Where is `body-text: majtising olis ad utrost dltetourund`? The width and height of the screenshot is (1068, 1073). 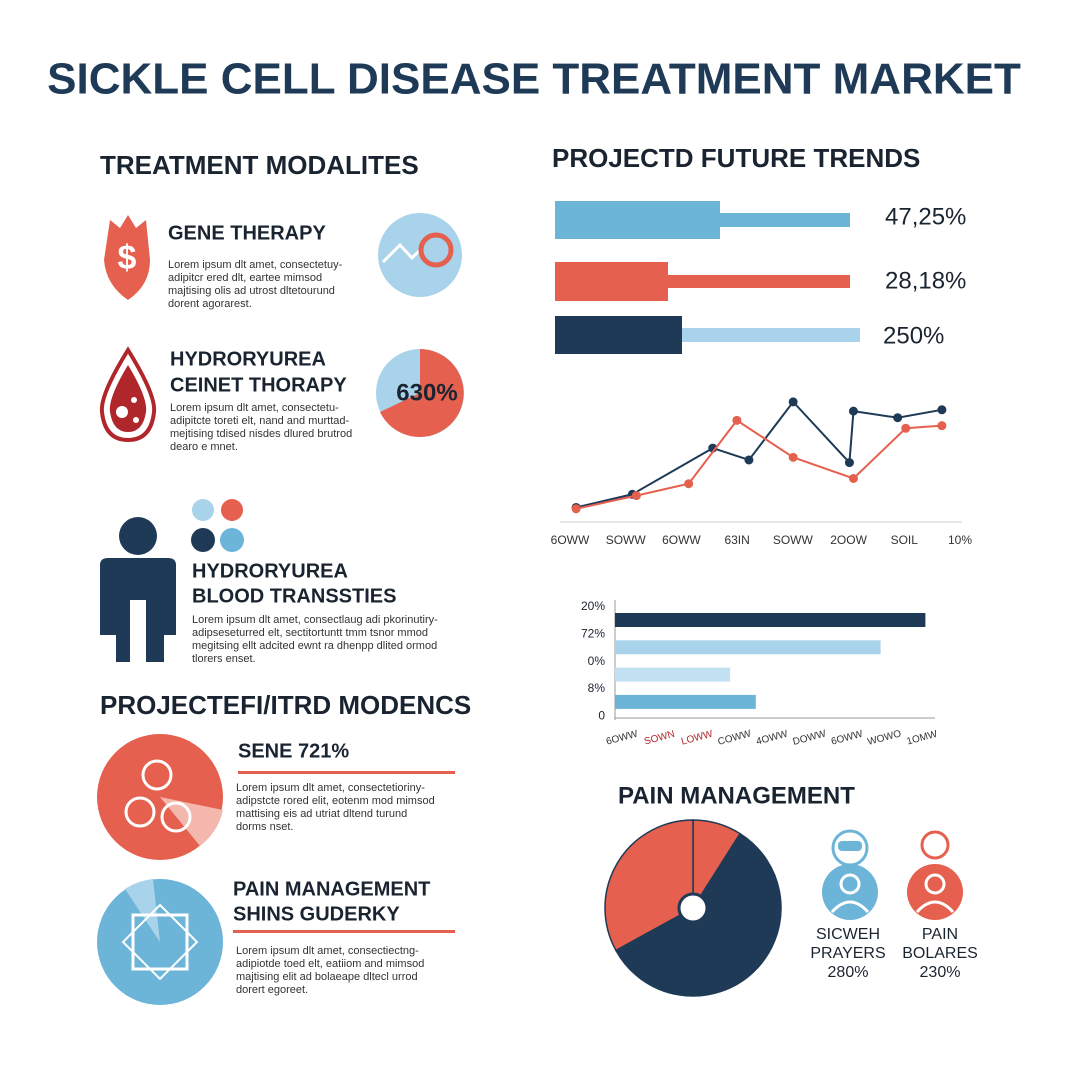 body-text: majtising olis ad utrost dltetourund is located at coordinates (251, 291).